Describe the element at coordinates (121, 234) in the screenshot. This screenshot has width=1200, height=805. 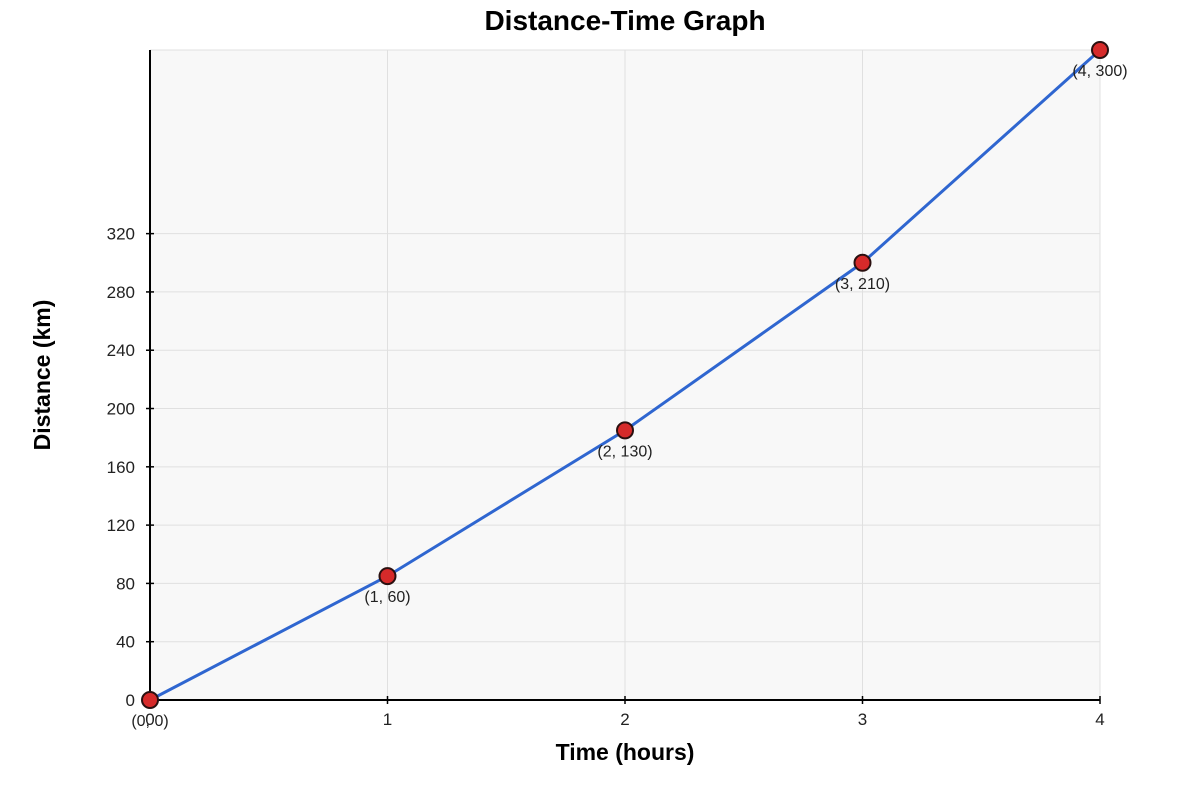
I see `y-tick-label: 320` at that location.